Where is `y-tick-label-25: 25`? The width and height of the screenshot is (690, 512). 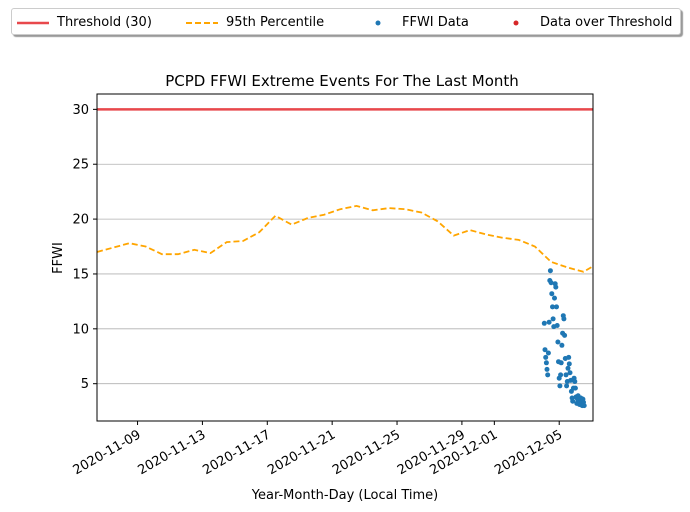
y-tick-label-25: 25 is located at coordinates (80, 165).